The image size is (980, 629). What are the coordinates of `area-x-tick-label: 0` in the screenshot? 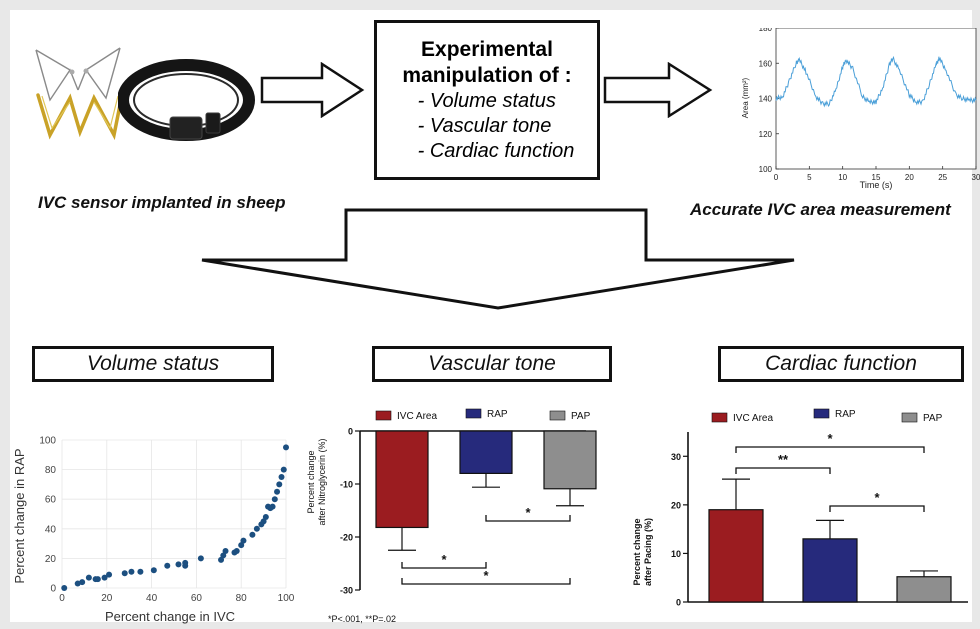 It's located at (776, 177).